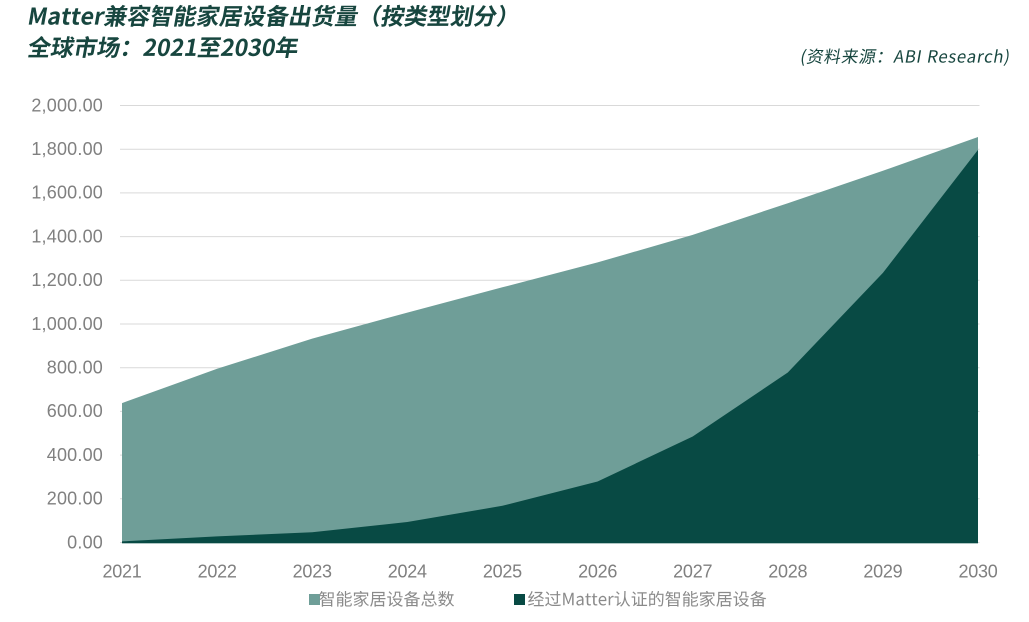  What do you see at coordinates (67, 324) in the screenshot?
I see `svg-text: 1,000.00` at bounding box center [67, 324].